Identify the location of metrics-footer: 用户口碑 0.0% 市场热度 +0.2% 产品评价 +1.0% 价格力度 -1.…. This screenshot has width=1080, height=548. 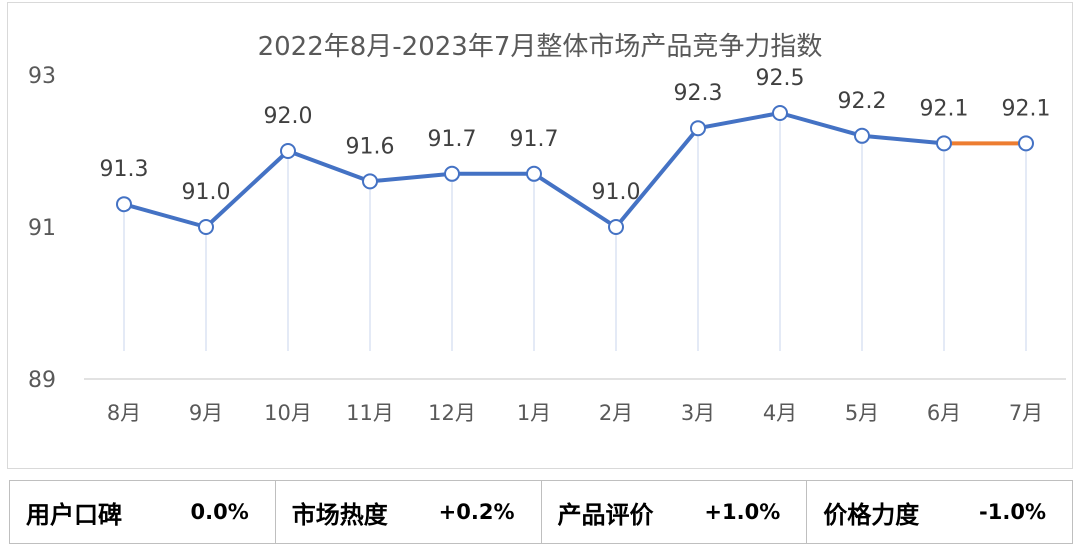
(541, 512).